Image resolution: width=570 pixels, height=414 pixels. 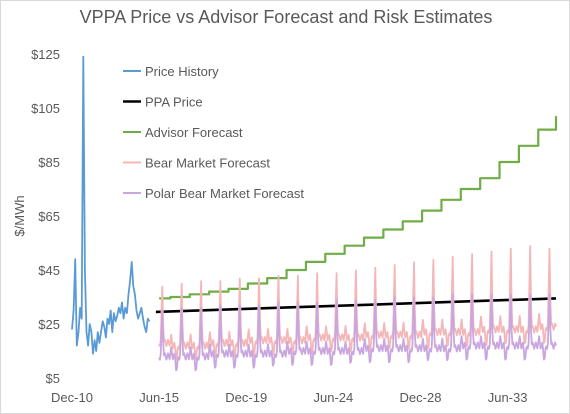 I want to click on y-tick-label: $25, so click(x=49, y=324).